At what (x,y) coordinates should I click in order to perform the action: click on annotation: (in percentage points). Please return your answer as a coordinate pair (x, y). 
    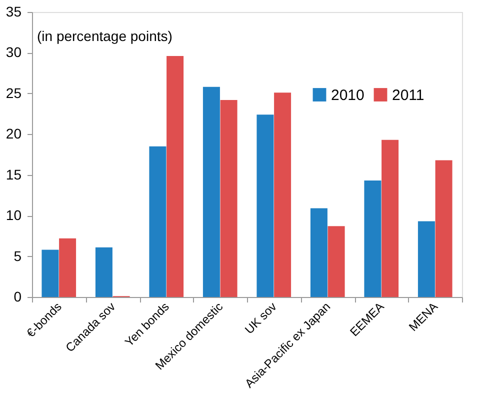
    Looking at the image, I should click on (104, 36).